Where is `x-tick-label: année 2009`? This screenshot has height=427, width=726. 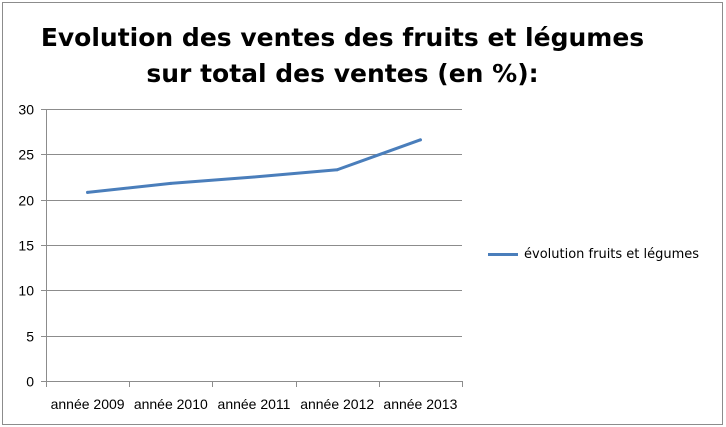
x-tick-label: année 2009 is located at coordinates (88, 404).